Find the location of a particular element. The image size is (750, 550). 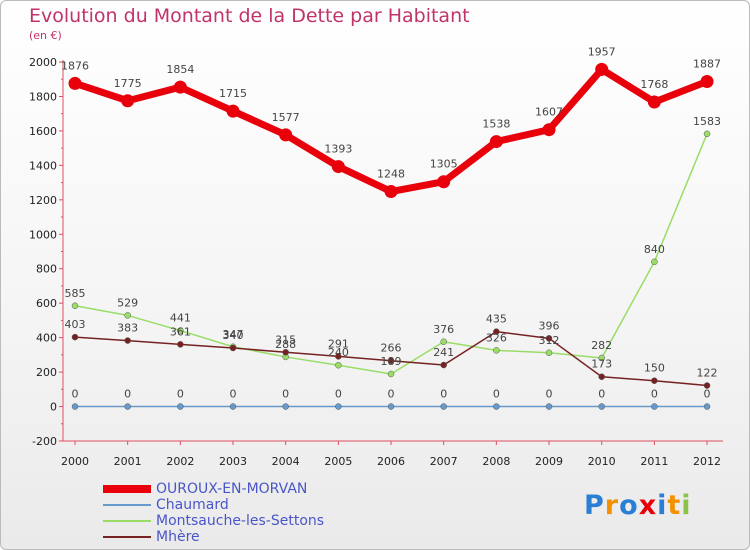

data-label: 122 is located at coordinates (707, 373).